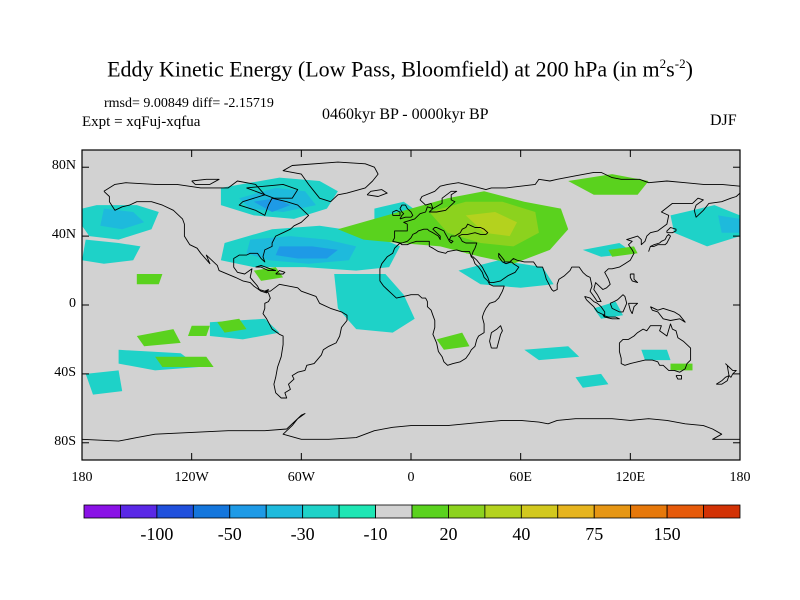  I want to click on colorbar-label: -10, so click(375, 534).